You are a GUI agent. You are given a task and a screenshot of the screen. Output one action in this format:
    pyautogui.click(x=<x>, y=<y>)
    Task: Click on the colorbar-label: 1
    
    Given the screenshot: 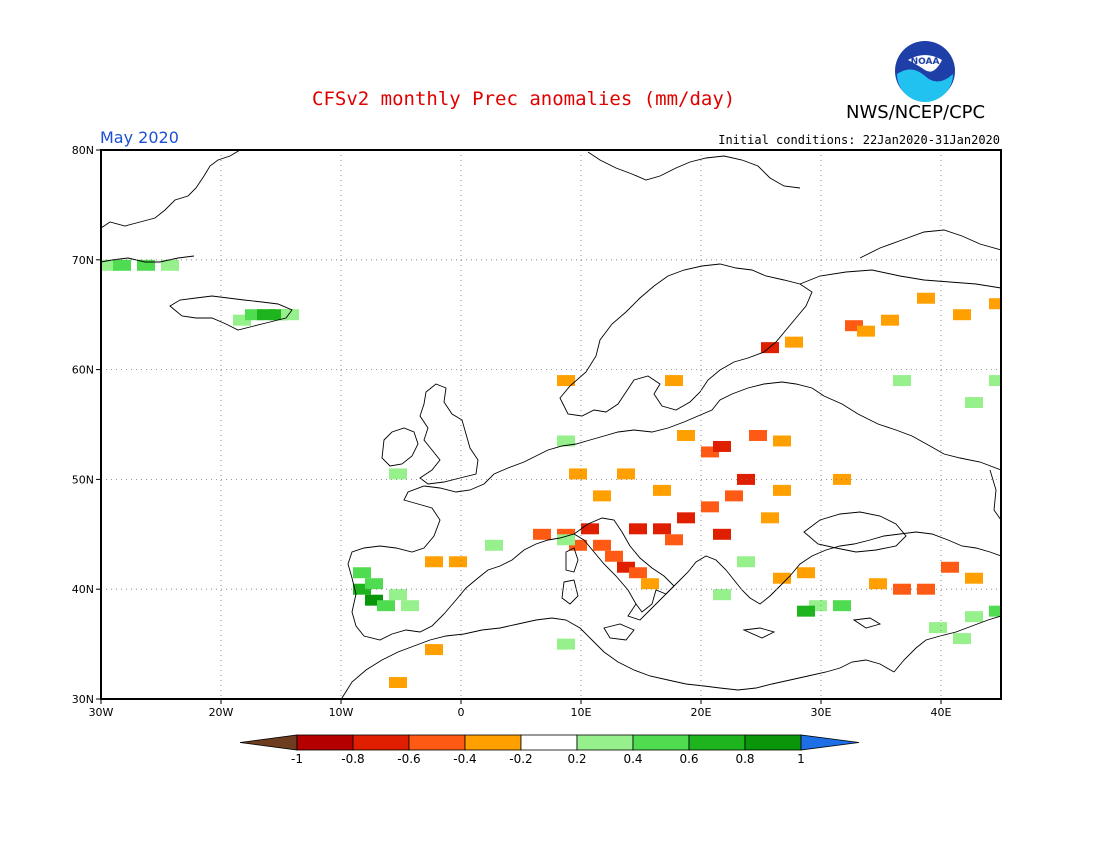 What is the action you would take?
    pyautogui.click(x=801, y=759)
    